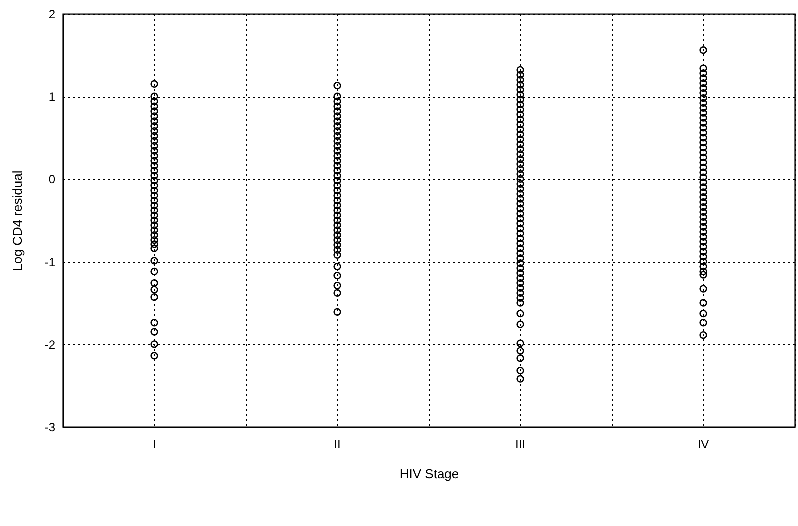  I want to click on x-tick-label: III, so click(520, 445).